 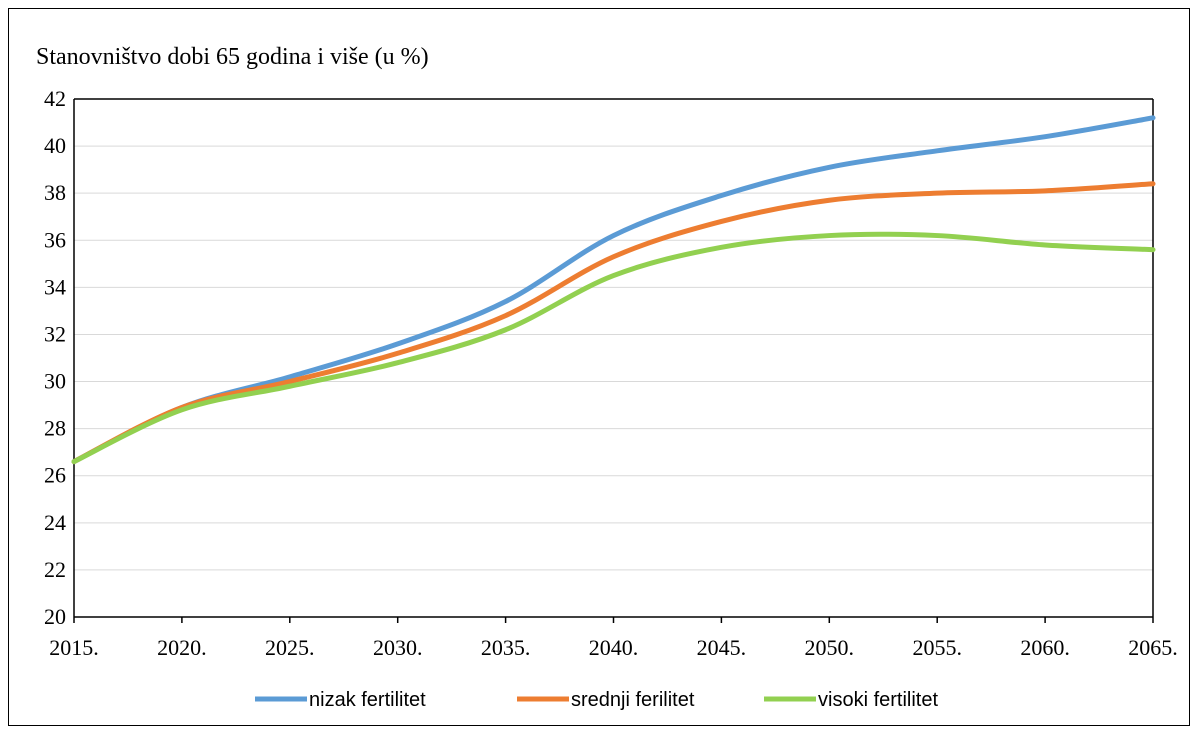 I want to click on x-tick-label: 2055., so click(x=937, y=647).